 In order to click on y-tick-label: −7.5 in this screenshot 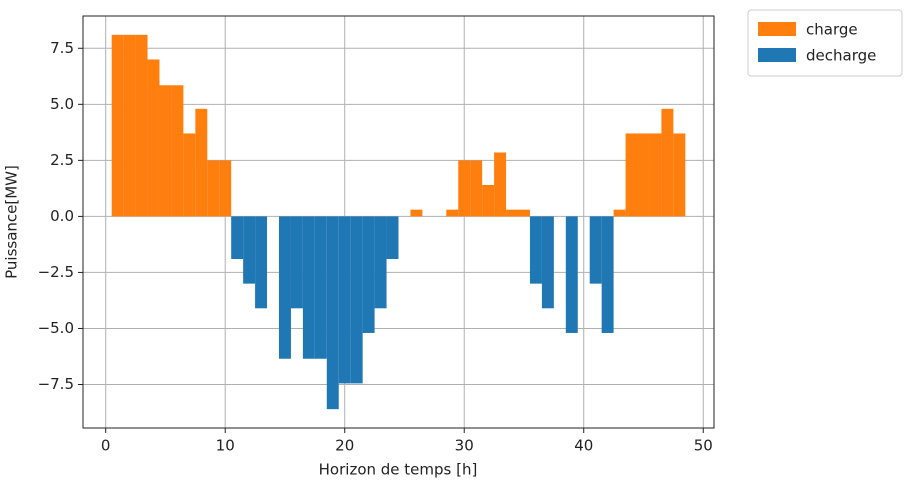, I will do `click(56, 384)`.